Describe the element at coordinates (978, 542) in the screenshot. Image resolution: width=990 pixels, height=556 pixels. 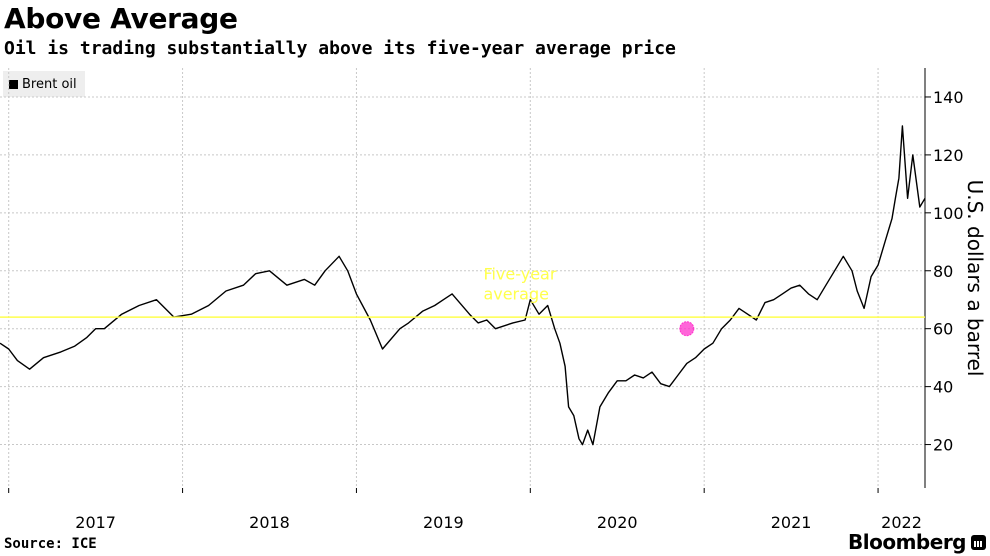
I see `bloomberg-icon` at that location.